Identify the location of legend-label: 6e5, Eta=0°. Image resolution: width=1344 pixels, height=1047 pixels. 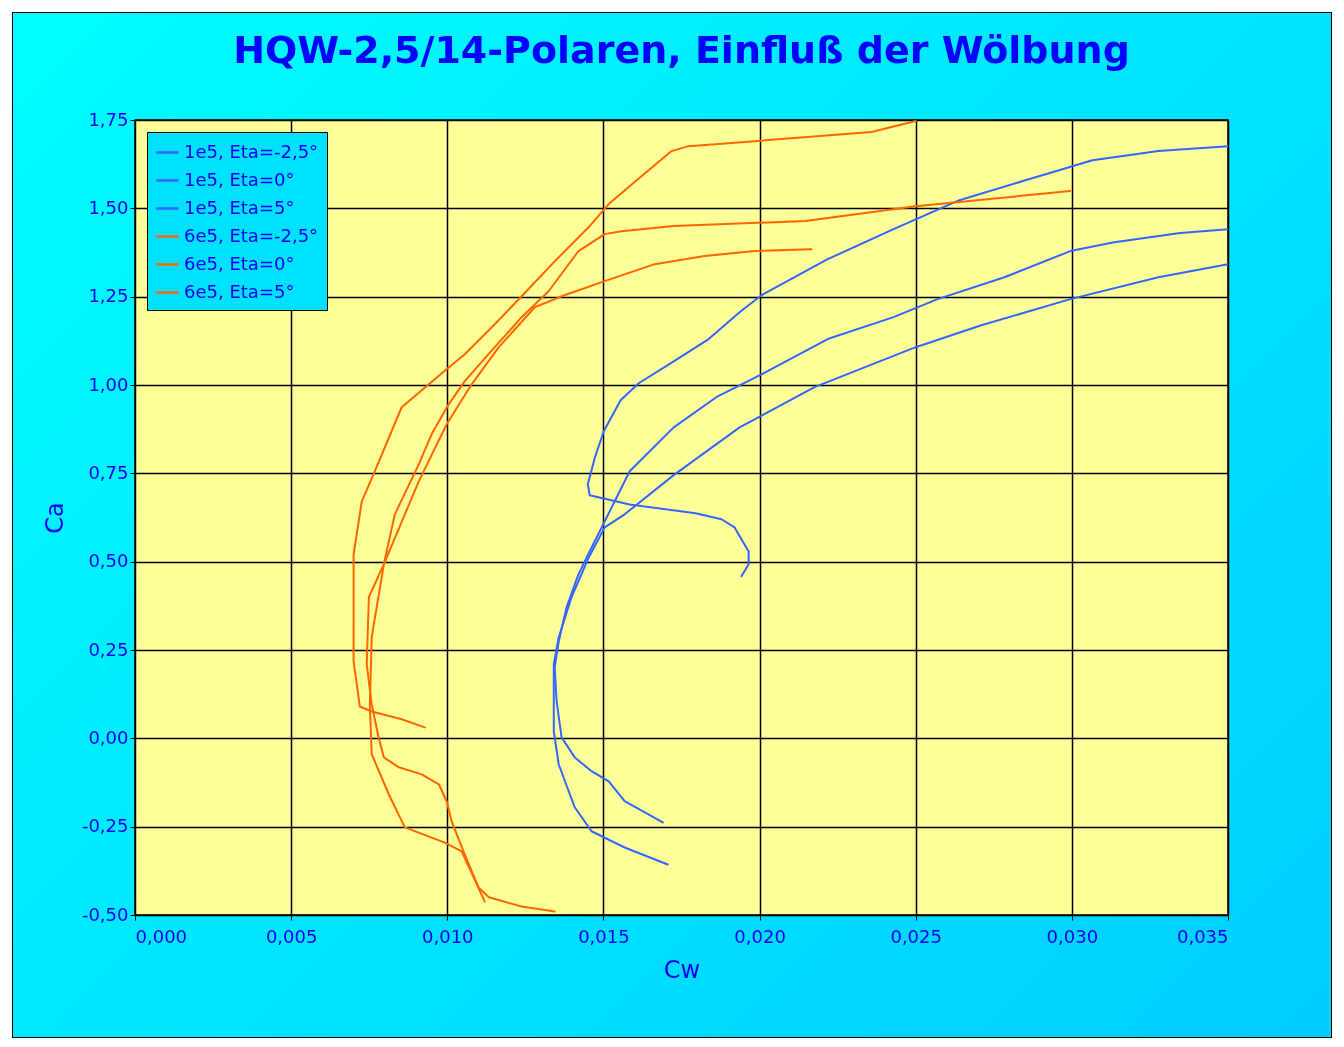
(239, 263).